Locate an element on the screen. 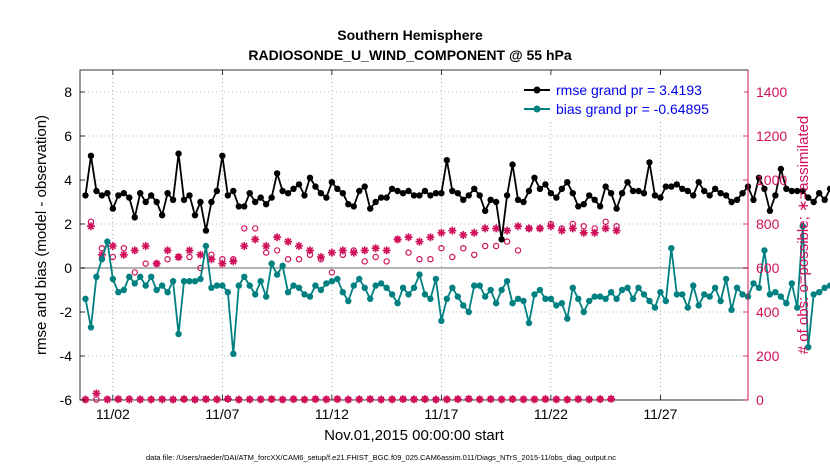 This screenshot has width=830, height=470. chart-subtitle: RADIOSONDE_U_WIND_COMPONENT @ 55 hPa is located at coordinates (409, 55).